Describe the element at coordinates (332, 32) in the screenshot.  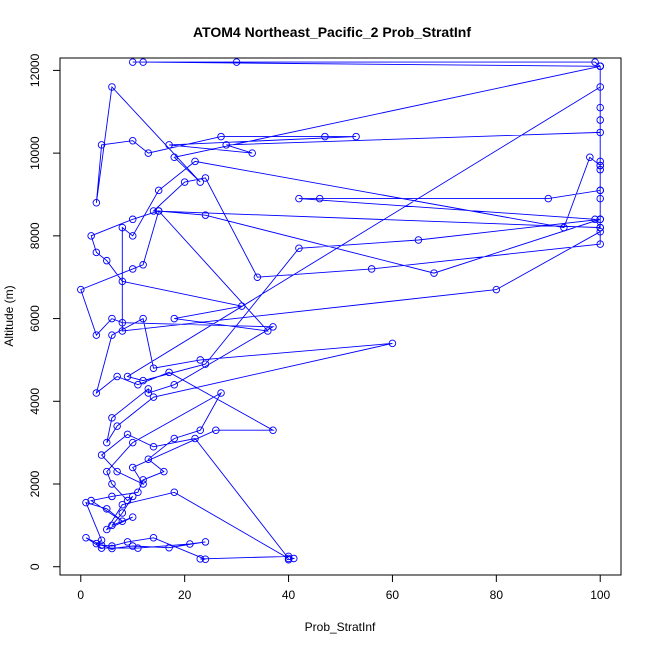
I see `chart-title: ATOM4 Northeast_Pacific_2 Prob_StratInf` at that location.